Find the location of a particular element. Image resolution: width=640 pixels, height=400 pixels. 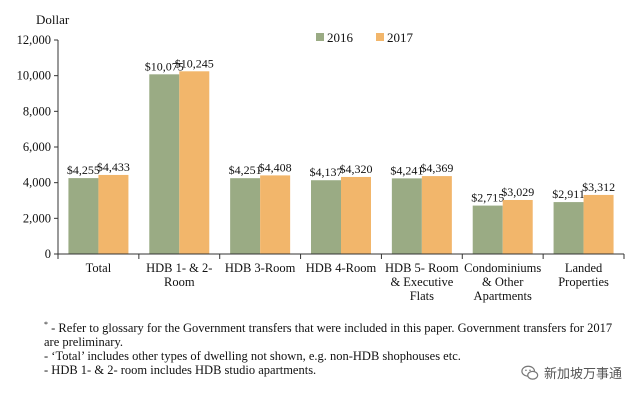

x-tick-label-line: HDB 1- & 2- is located at coordinates (179, 268).